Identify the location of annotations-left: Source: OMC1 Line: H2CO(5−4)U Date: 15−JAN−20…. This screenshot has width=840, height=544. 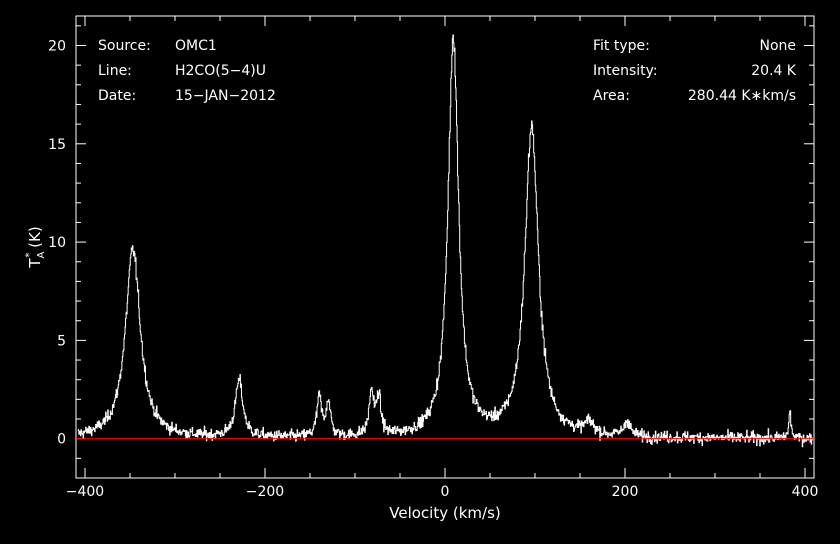
(187, 71).